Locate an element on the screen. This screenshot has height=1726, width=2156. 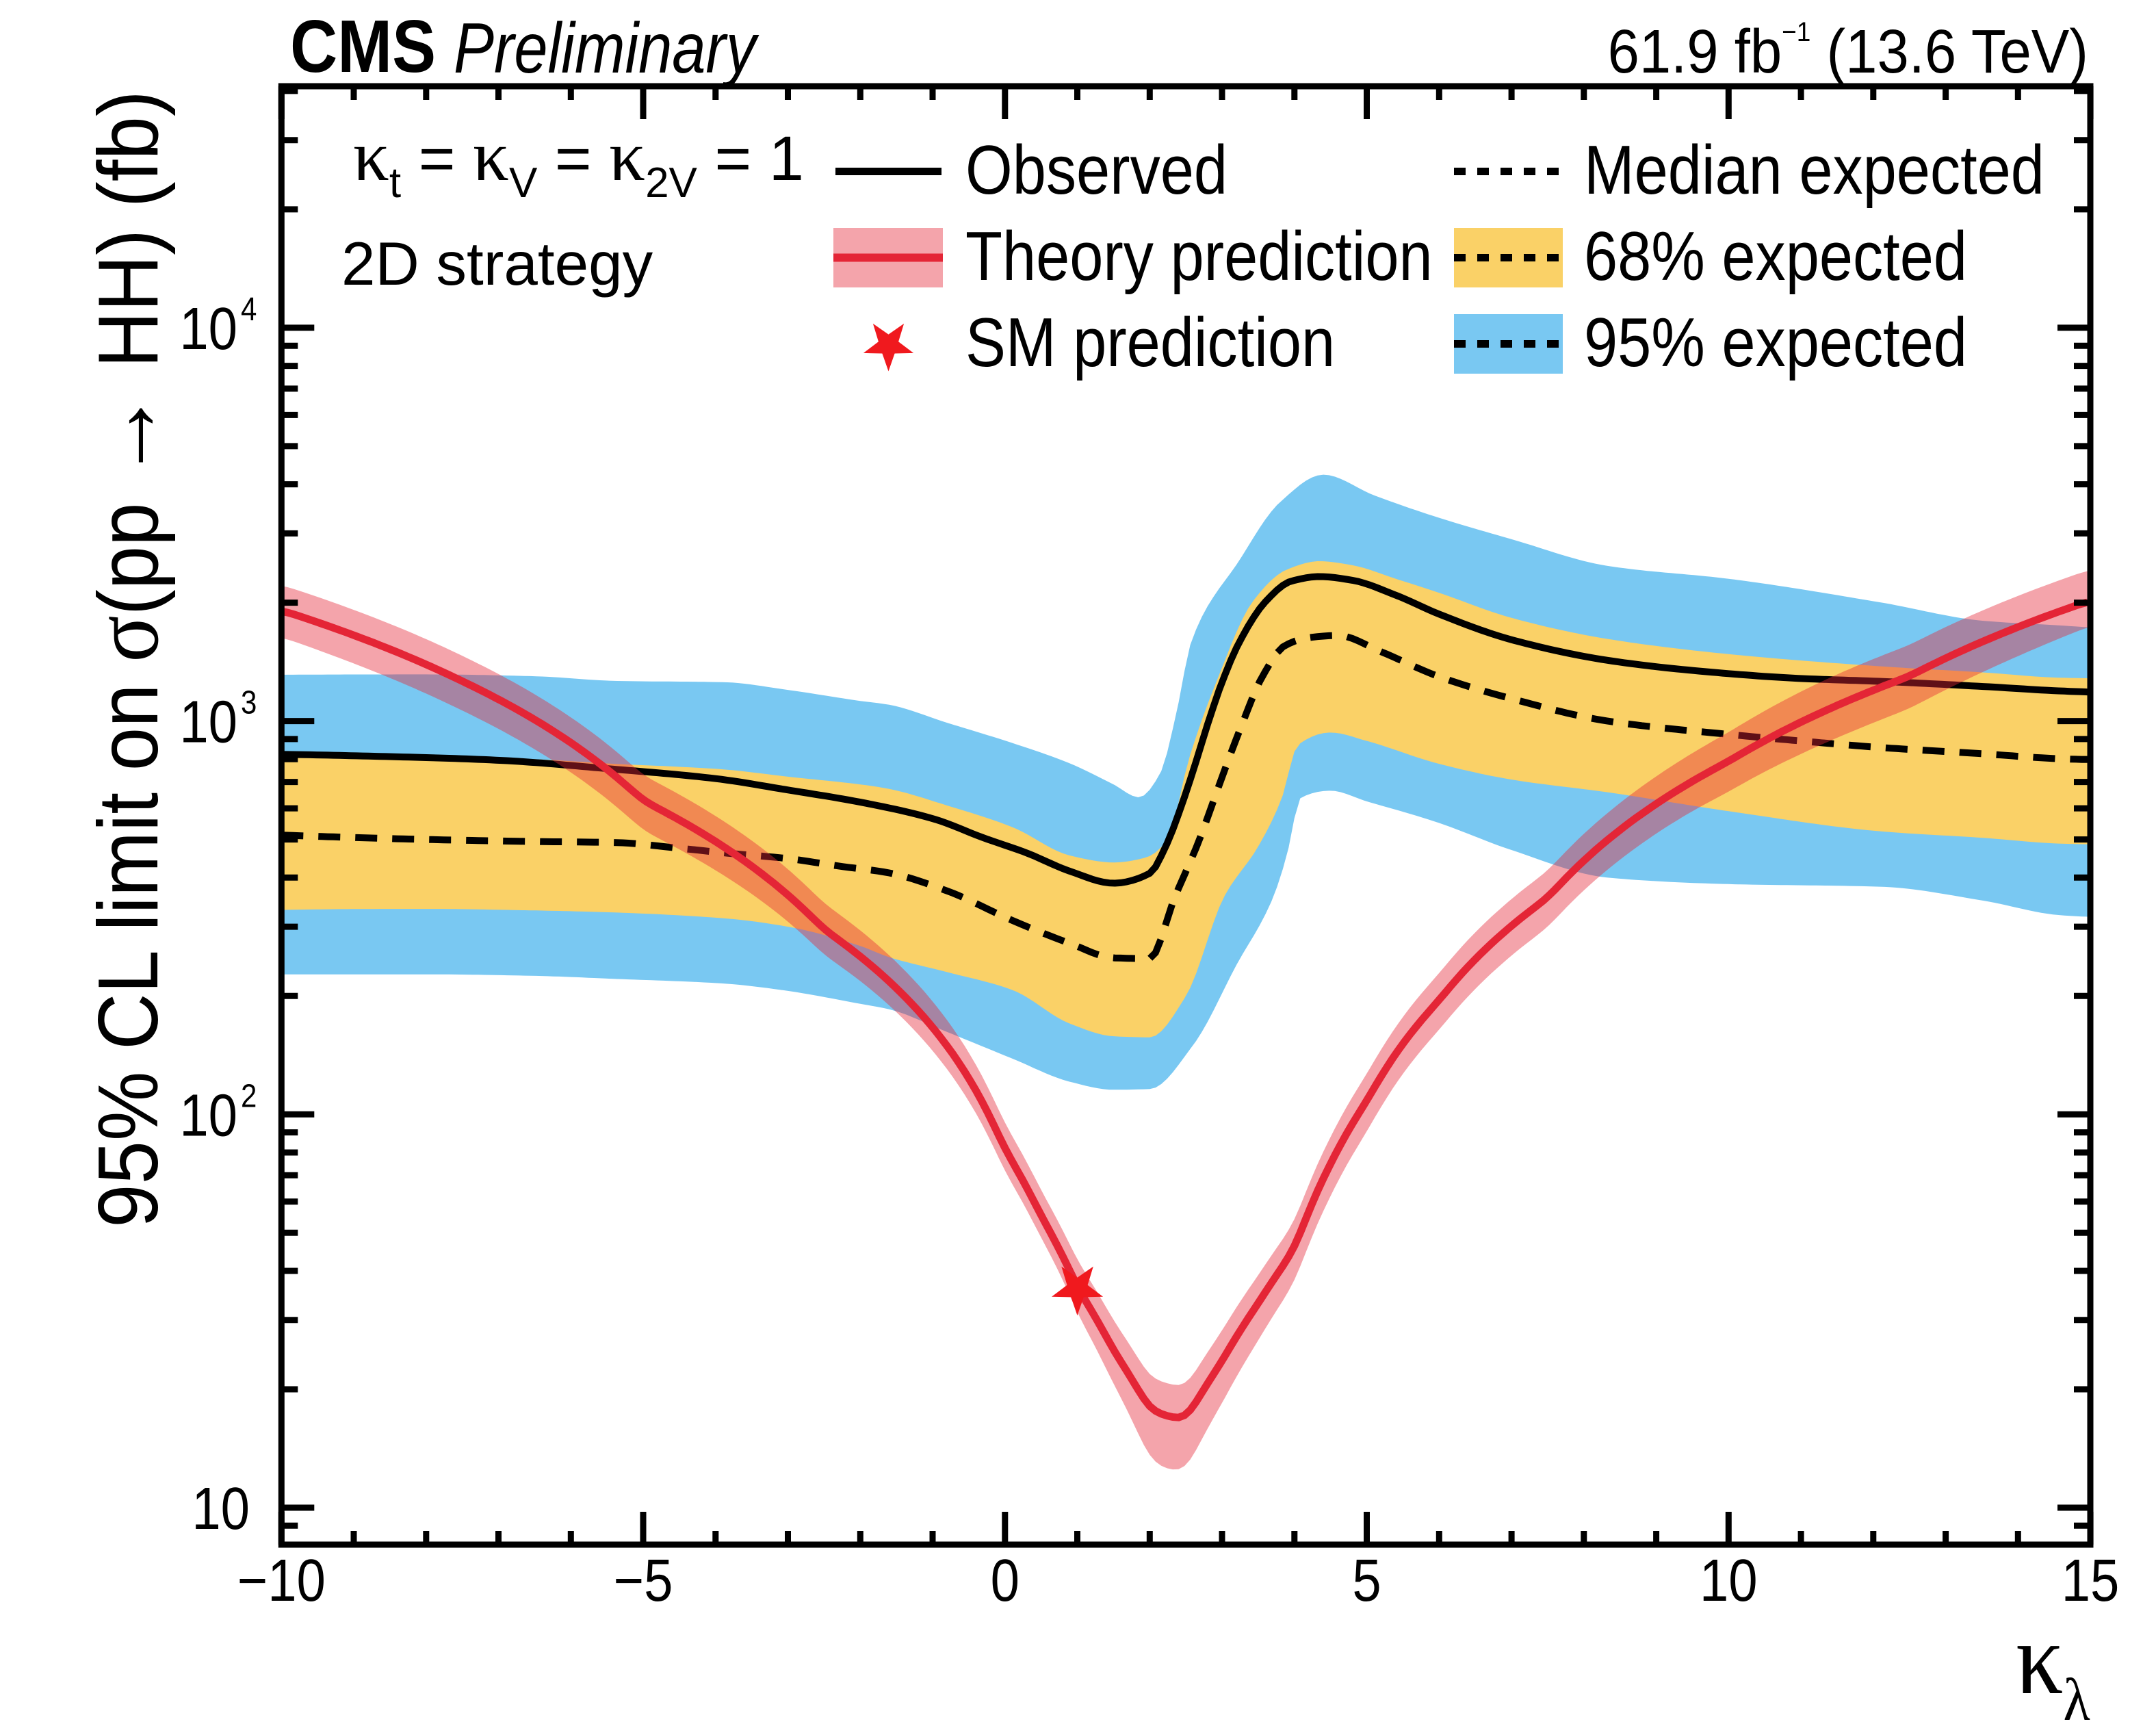
svg-text: Observed is located at coordinates (1096, 170).